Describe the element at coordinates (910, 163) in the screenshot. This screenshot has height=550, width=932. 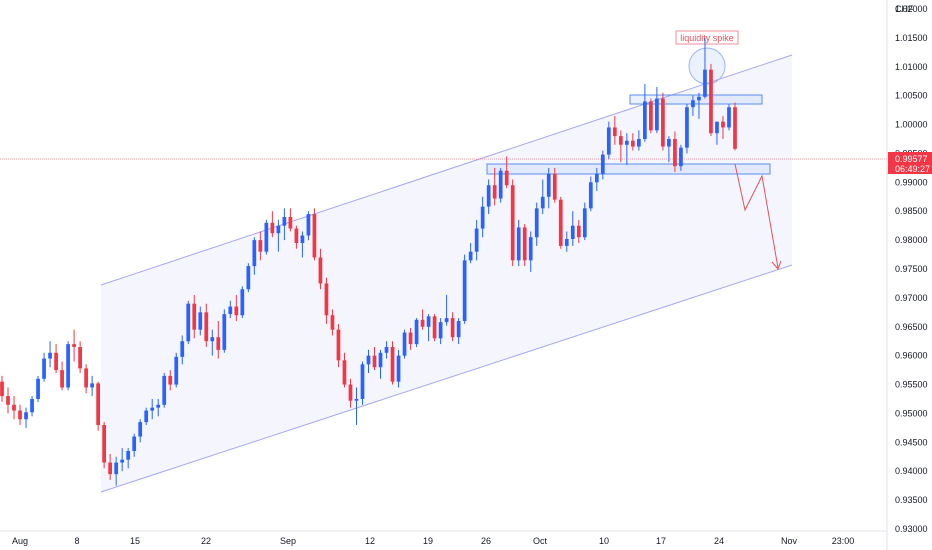
I see `current-price-tag` at that location.